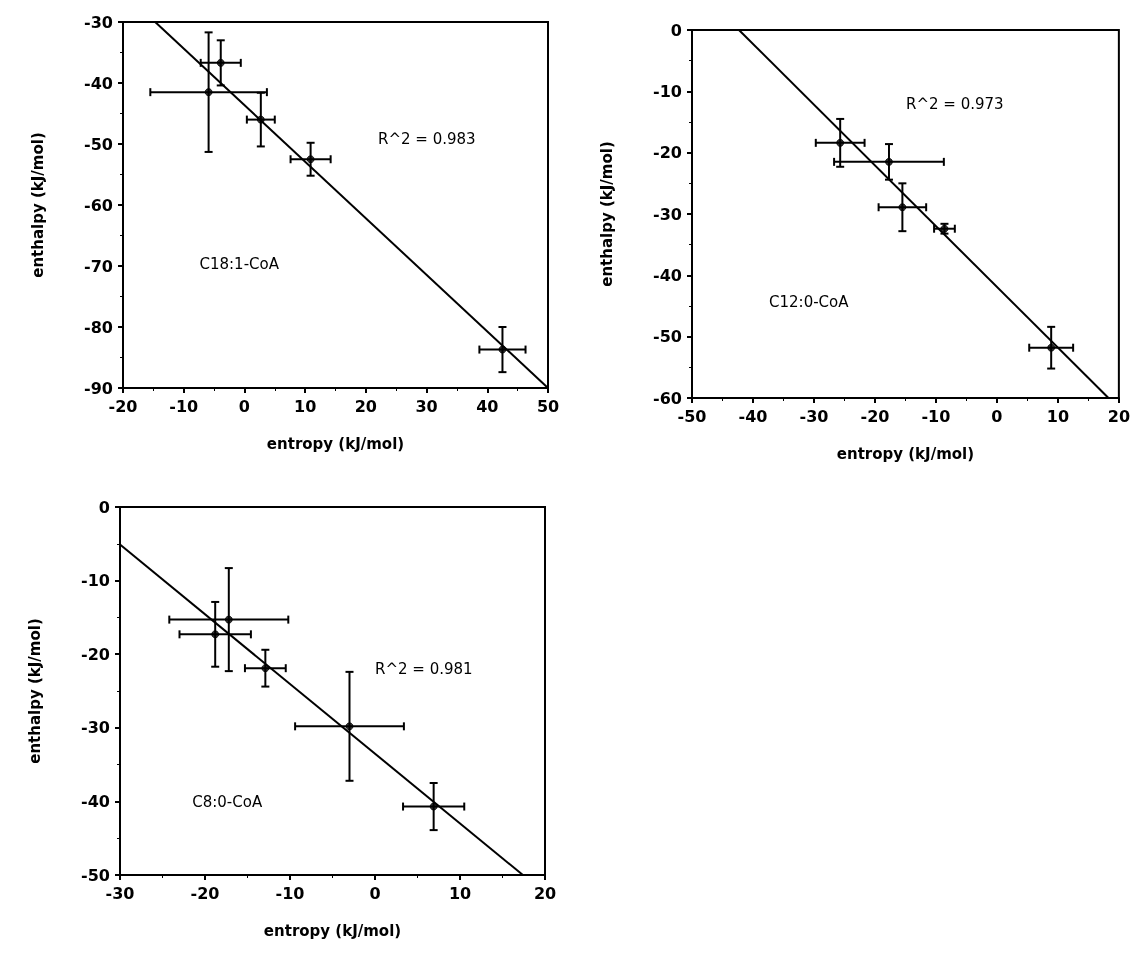 This screenshot has width=1133, height=956. Describe the element at coordinates (98, 327) in the screenshot. I see `y-tick-label: -80` at that location.